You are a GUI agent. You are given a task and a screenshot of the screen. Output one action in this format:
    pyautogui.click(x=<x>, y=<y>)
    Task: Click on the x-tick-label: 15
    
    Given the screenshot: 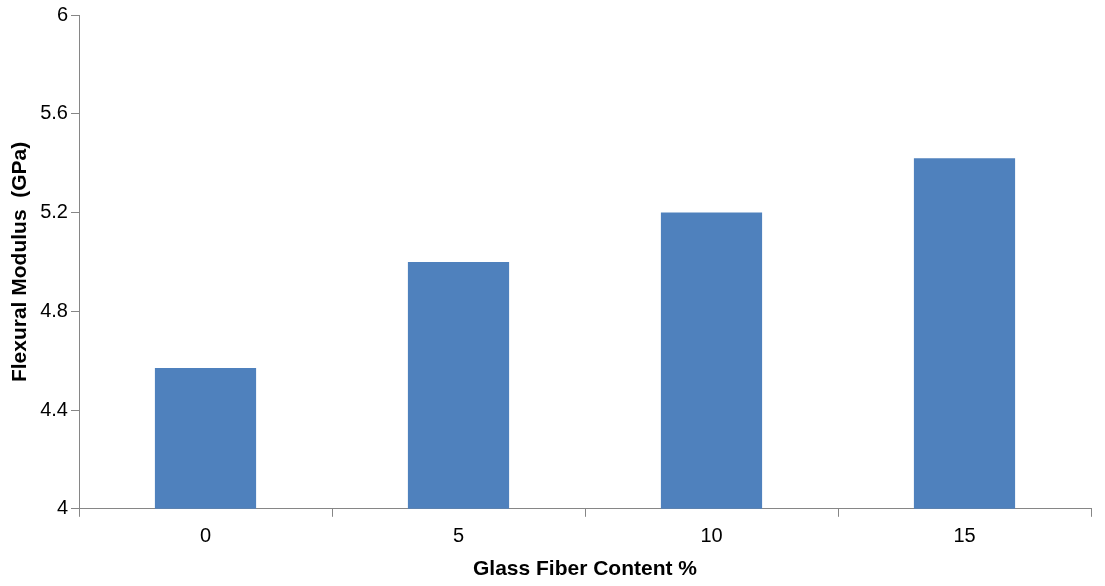 What is the action you would take?
    pyautogui.click(x=964, y=535)
    